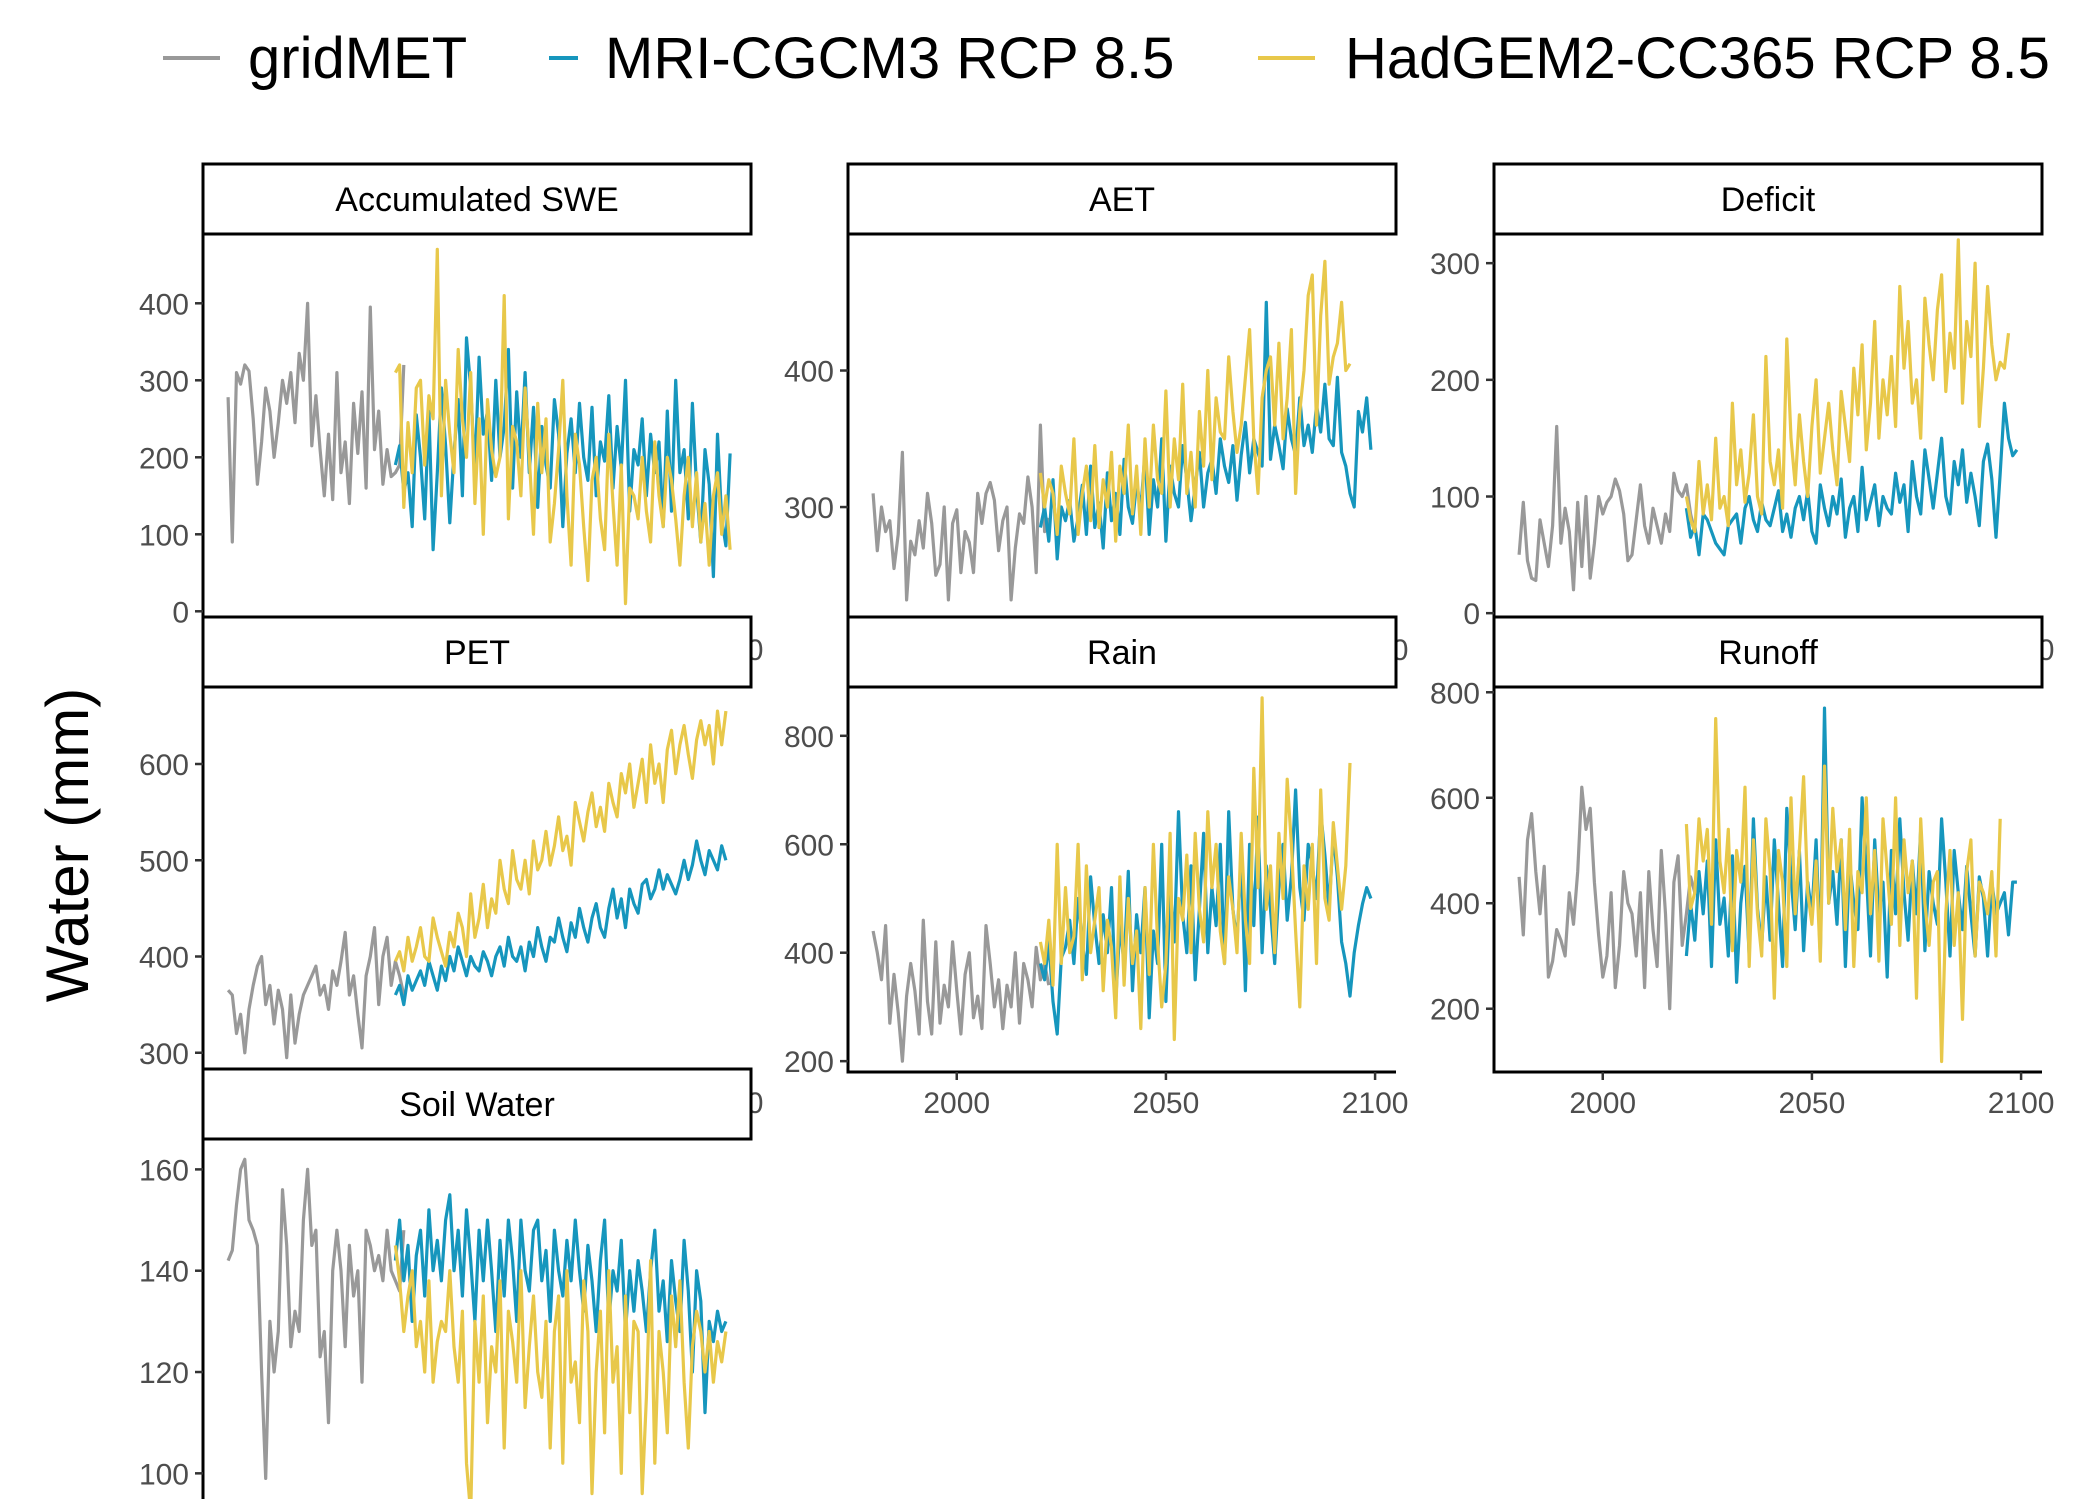  I want to click on legend-item: HadGEM2-CC365 RCP 8.5, so click(1654, 58).